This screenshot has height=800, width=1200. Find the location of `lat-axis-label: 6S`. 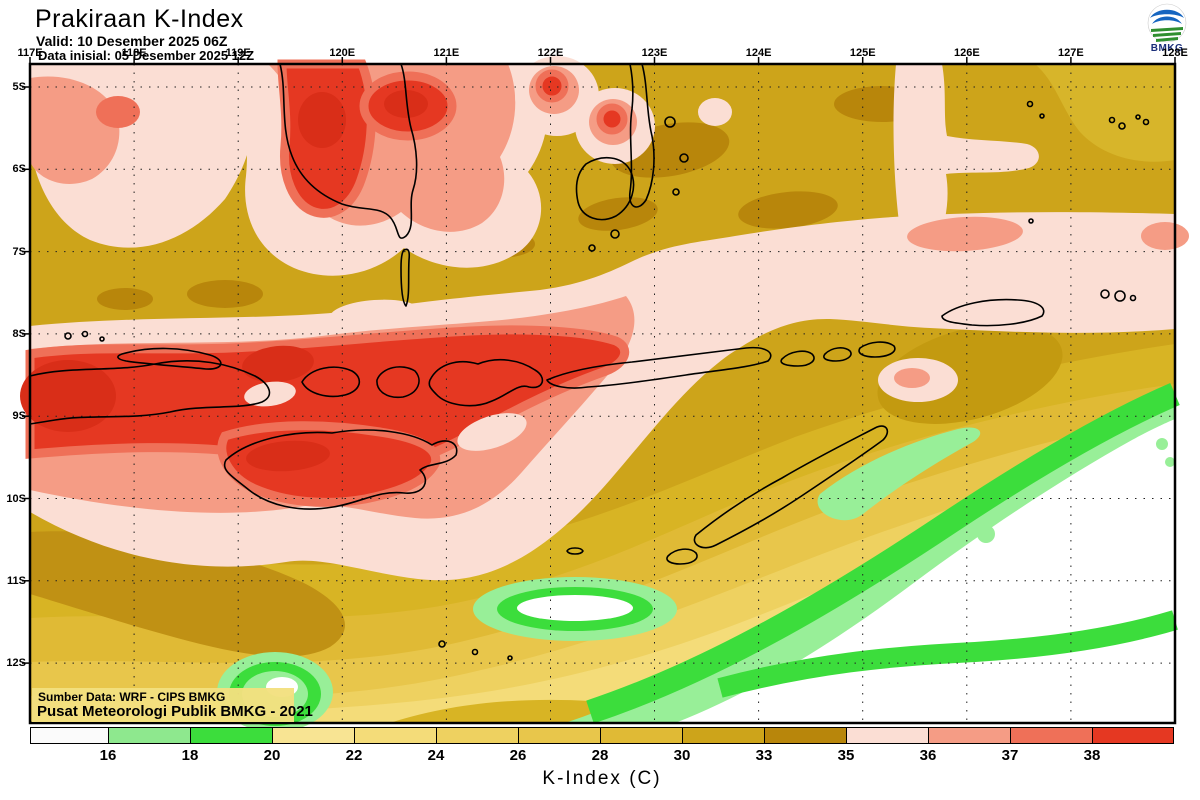

lat-axis-label: 6S is located at coordinates (19, 169).